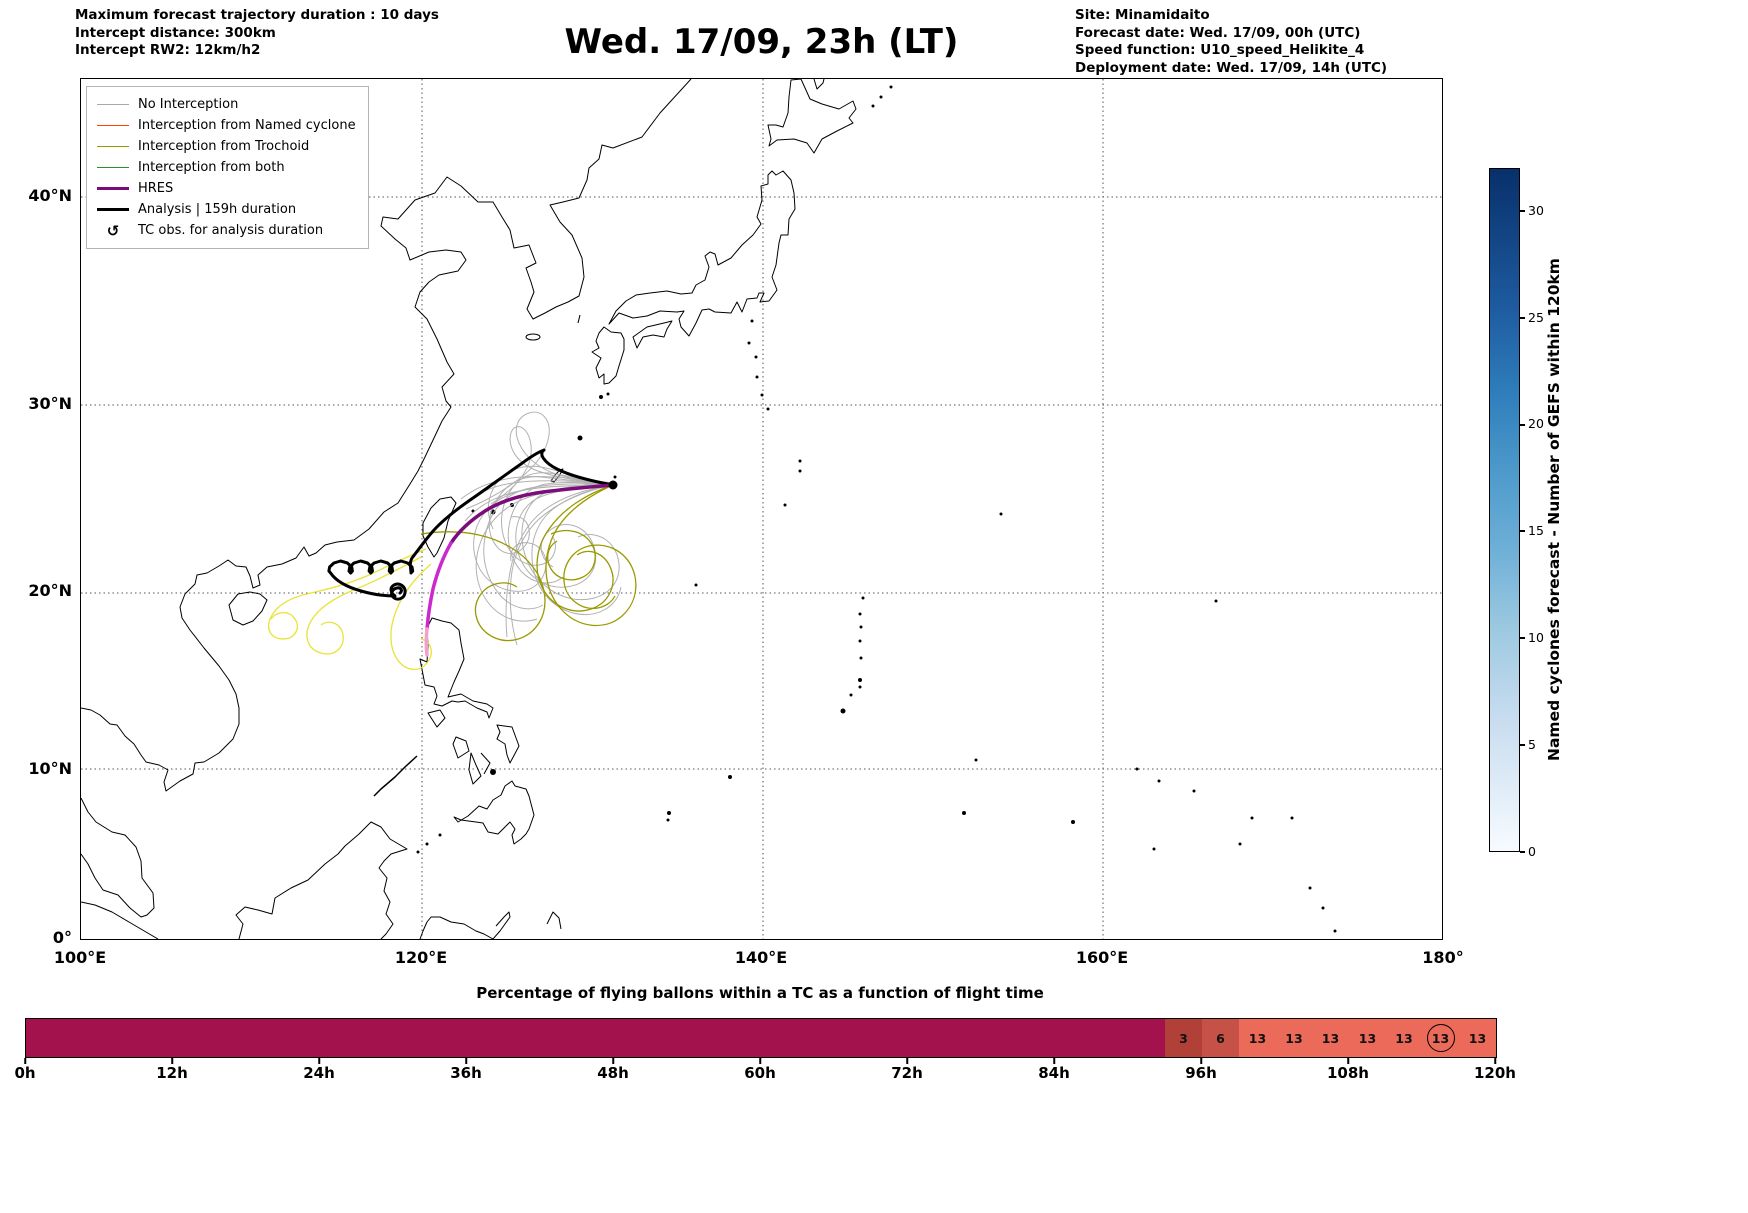 Image resolution: width=1748 pixels, height=1213 pixels. I want to click on panay-island, so click(461, 747).